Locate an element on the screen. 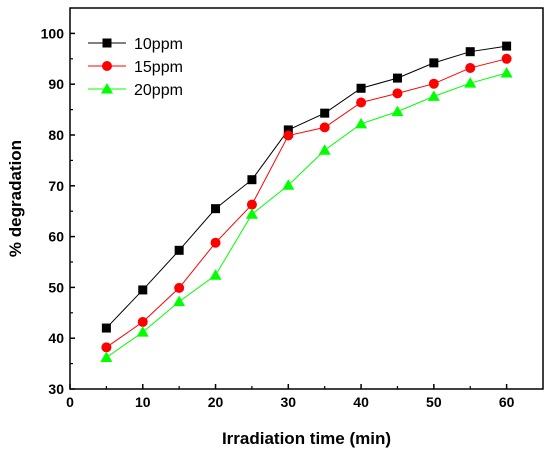 The width and height of the screenshot is (550, 457). y-tick-label: 50 is located at coordinates (56, 287).